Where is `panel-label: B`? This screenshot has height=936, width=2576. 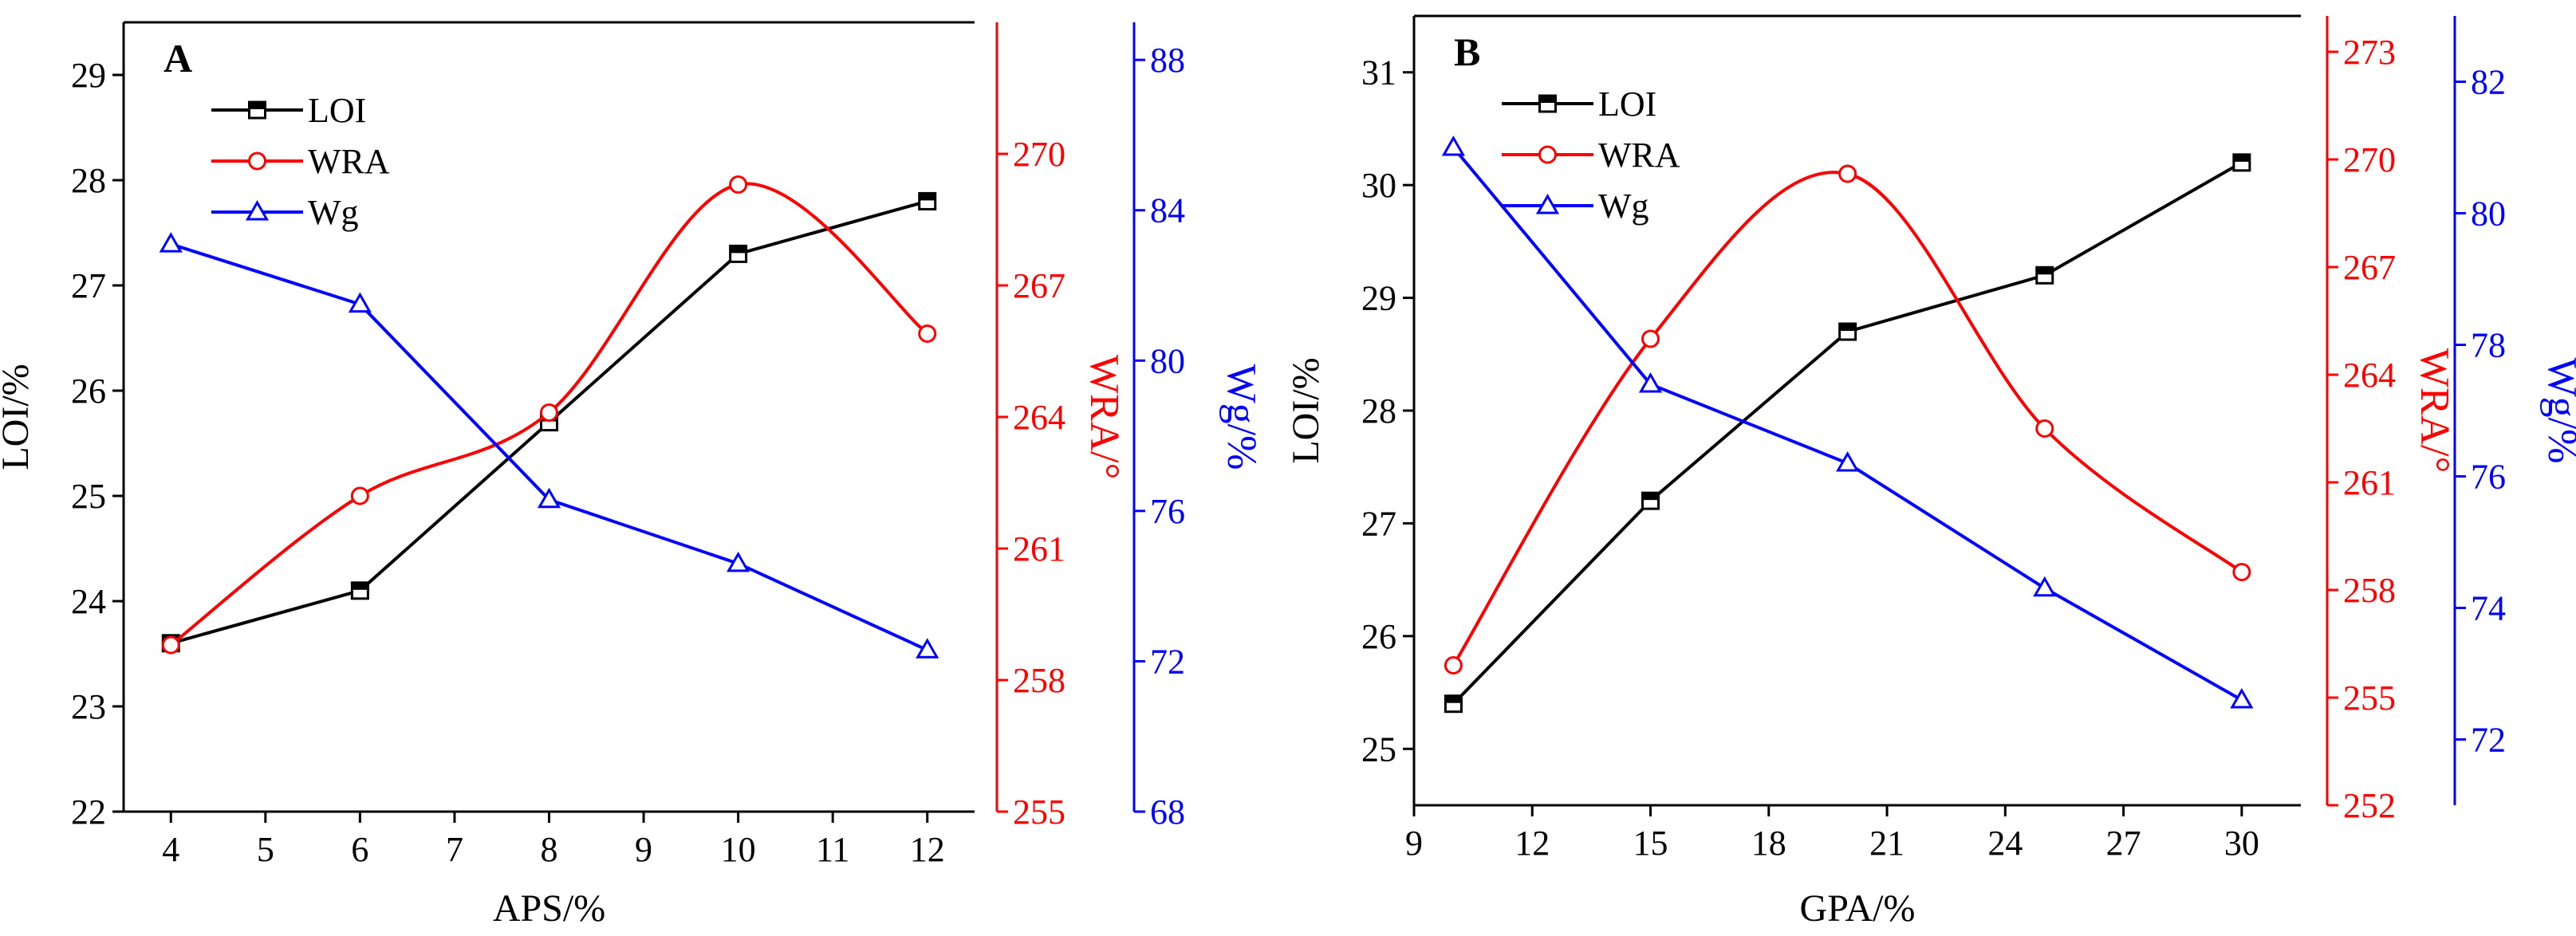 panel-label: B is located at coordinates (1467, 51).